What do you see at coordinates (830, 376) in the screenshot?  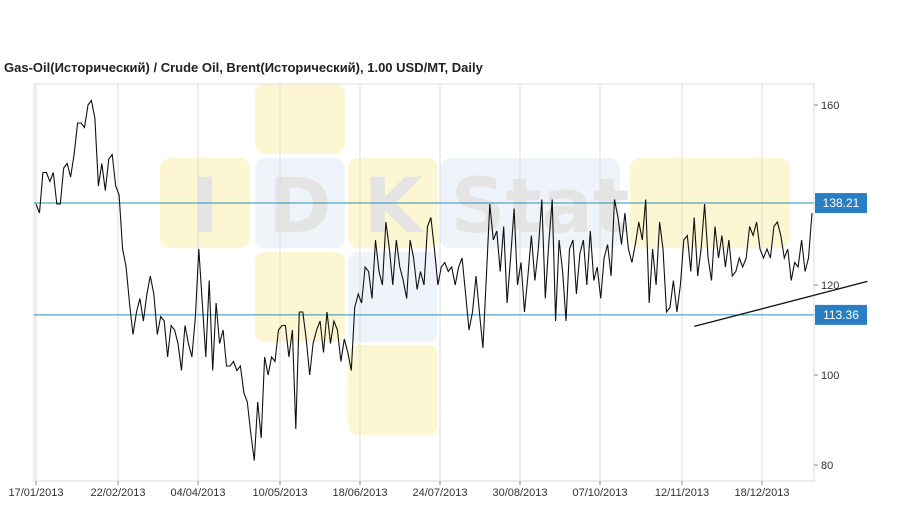 I see `y-tick-label: 100` at bounding box center [830, 376].